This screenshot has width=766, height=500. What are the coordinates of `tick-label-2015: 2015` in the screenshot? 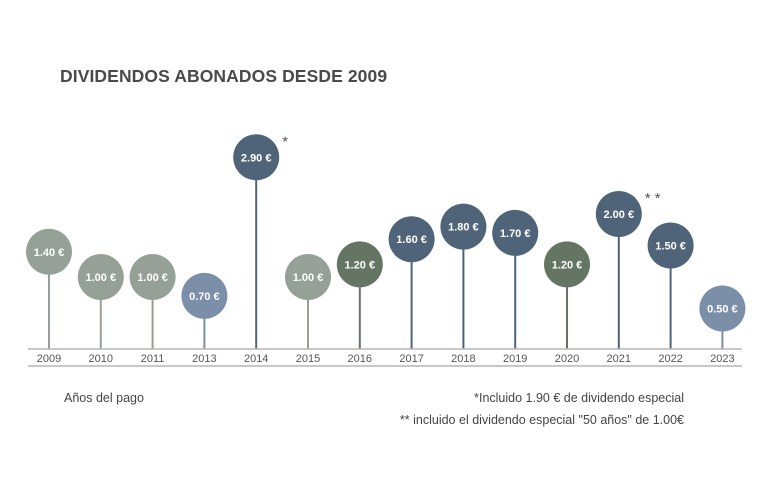 It's located at (308, 359).